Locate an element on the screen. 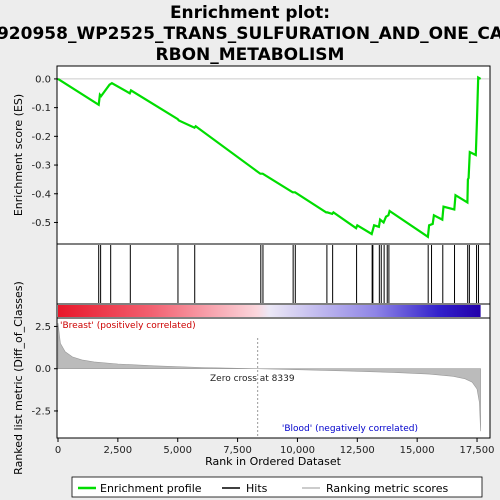 The image size is (500, 500). zero-cross-label: Zero cross at 8339 is located at coordinates (252, 379).